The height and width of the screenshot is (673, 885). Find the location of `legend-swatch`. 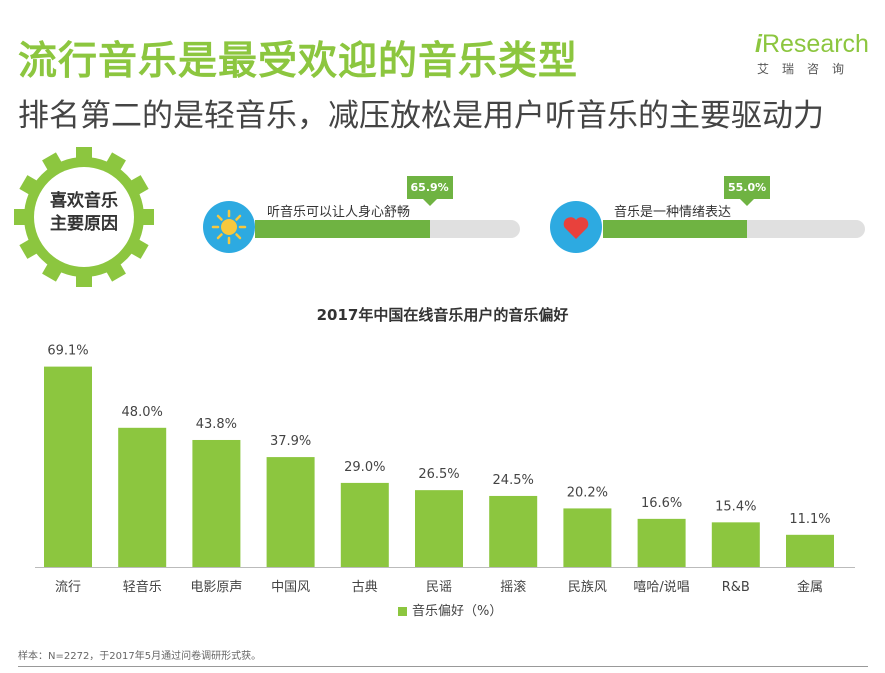

legend-swatch is located at coordinates (402, 611).